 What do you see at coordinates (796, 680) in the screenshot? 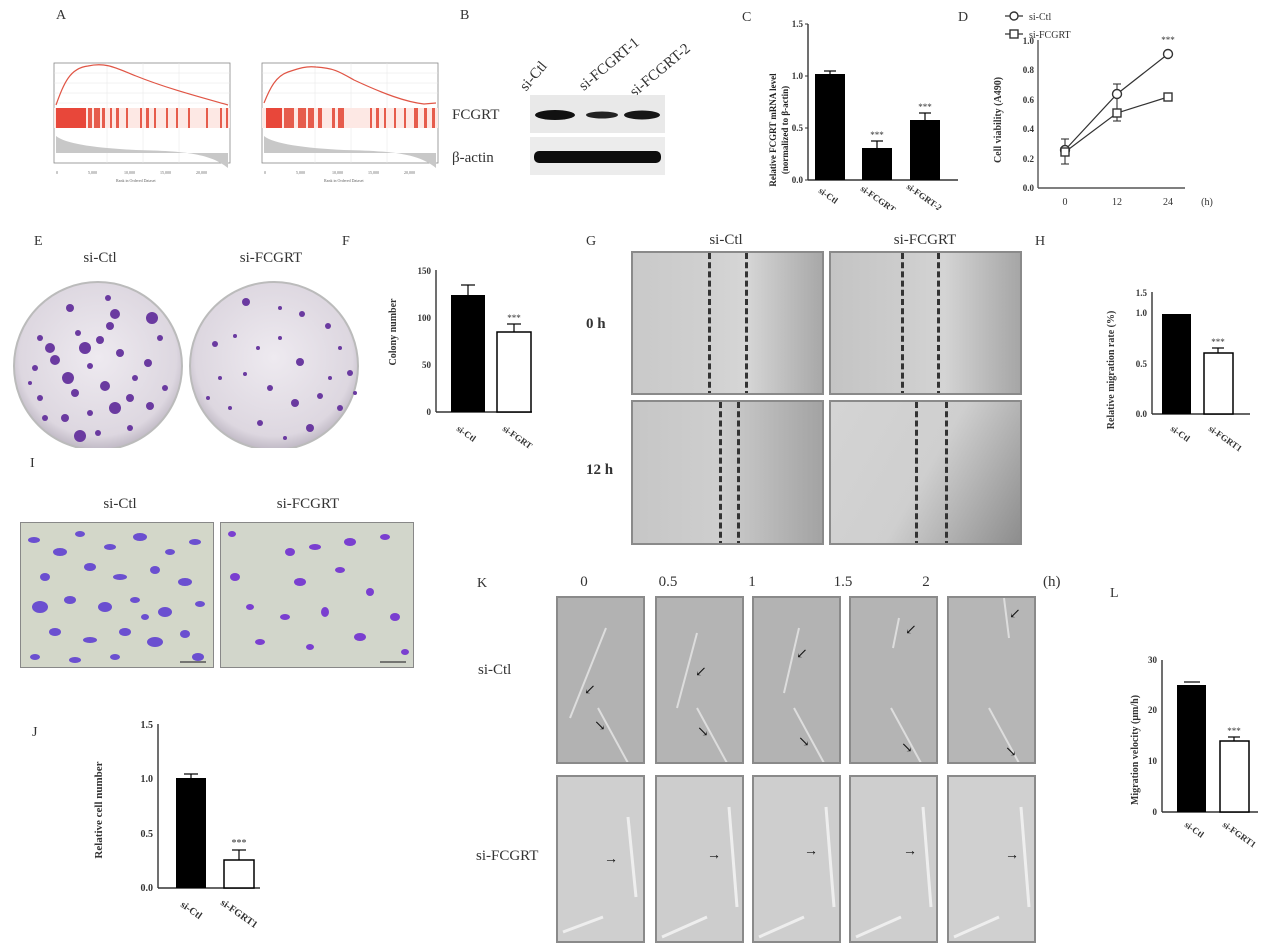
I see `timelapse-ctl-1: ↙ ↘` at bounding box center [796, 680].